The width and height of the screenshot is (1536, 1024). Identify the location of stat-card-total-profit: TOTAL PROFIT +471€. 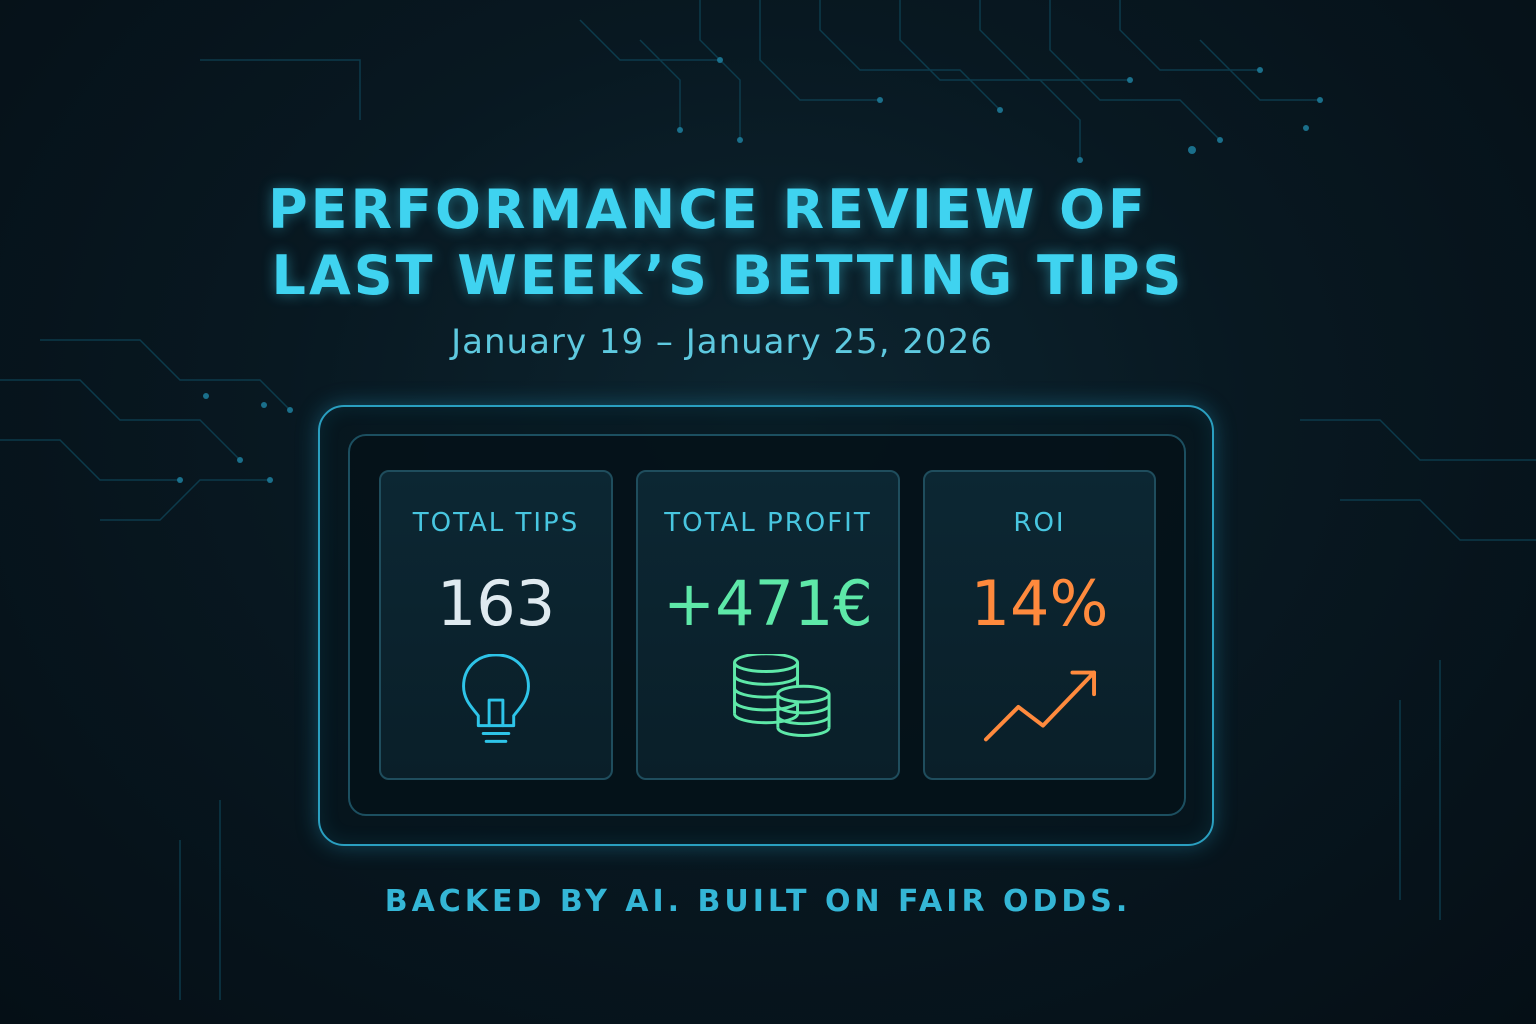
(768, 625).